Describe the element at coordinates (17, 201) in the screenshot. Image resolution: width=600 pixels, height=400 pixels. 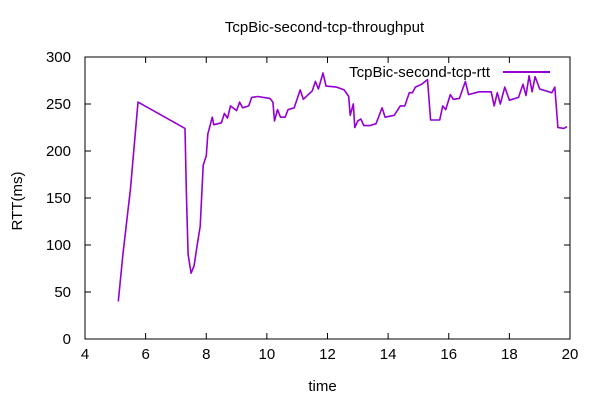
I see `y-axis-label: RTT(ms)` at that location.